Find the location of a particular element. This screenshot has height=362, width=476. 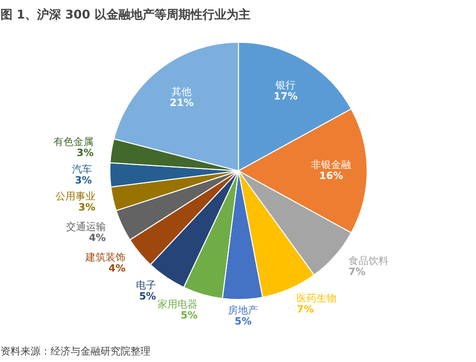

data-label: 16% is located at coordinates (331, 176).